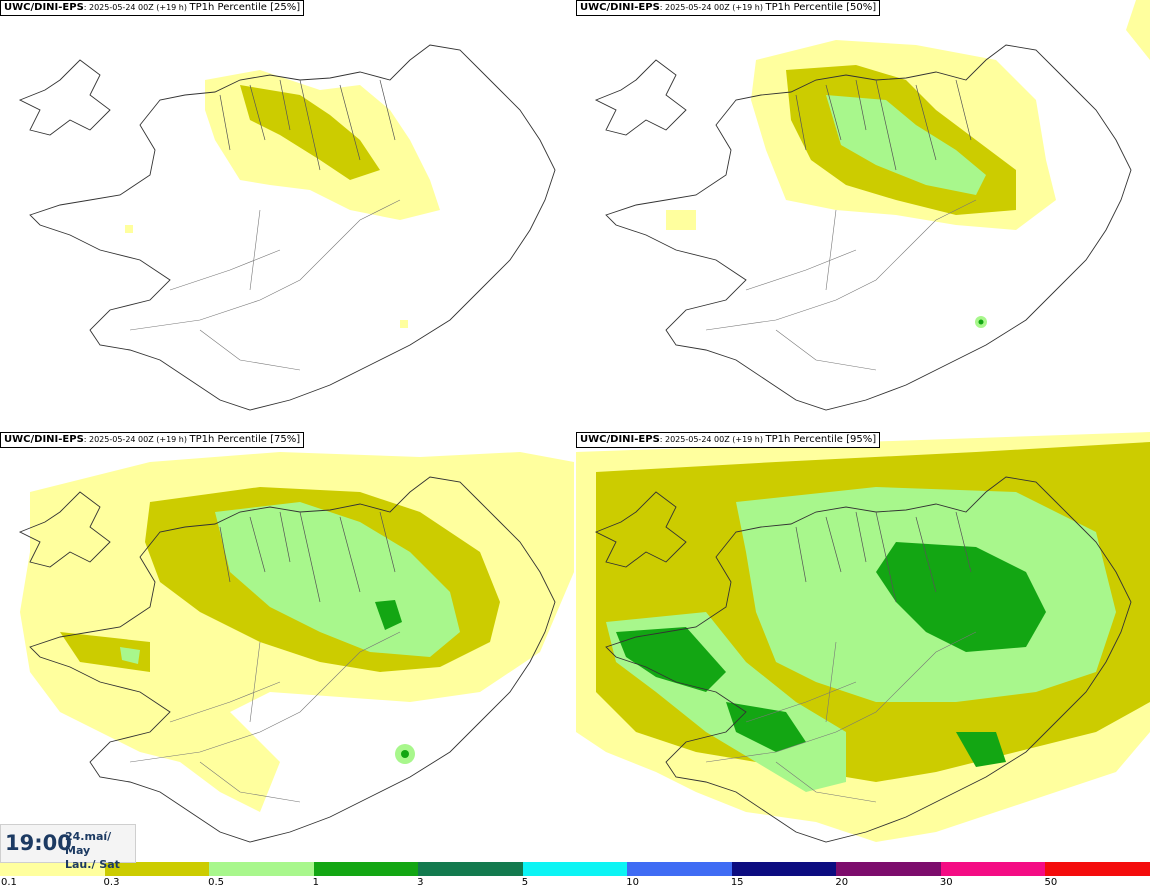 The width and height of the screenshot is (1150, 891). I want to click on legend-color-bar, so click(575, 869).